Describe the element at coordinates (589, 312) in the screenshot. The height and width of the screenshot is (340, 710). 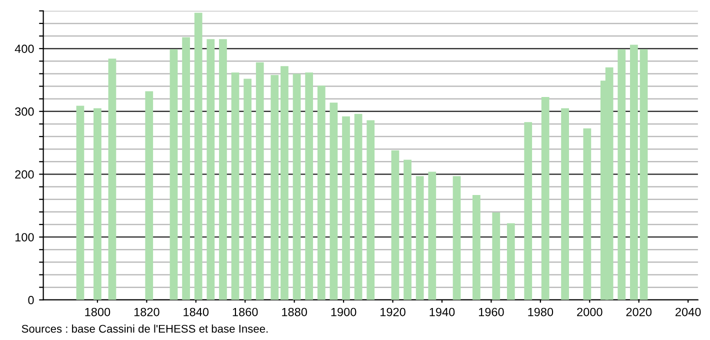
I see `x-tick-label: 2000` at that location.